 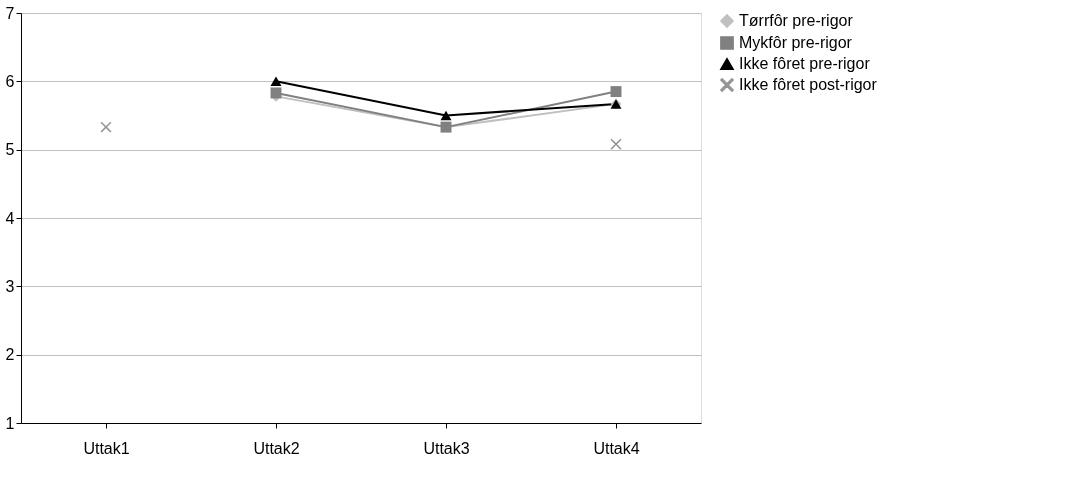 What do you see at coordinates (796, 20) in the screenshot?
I see `legend-label: Tørrfôr pre-rigor` at bounding box center [796, 20].